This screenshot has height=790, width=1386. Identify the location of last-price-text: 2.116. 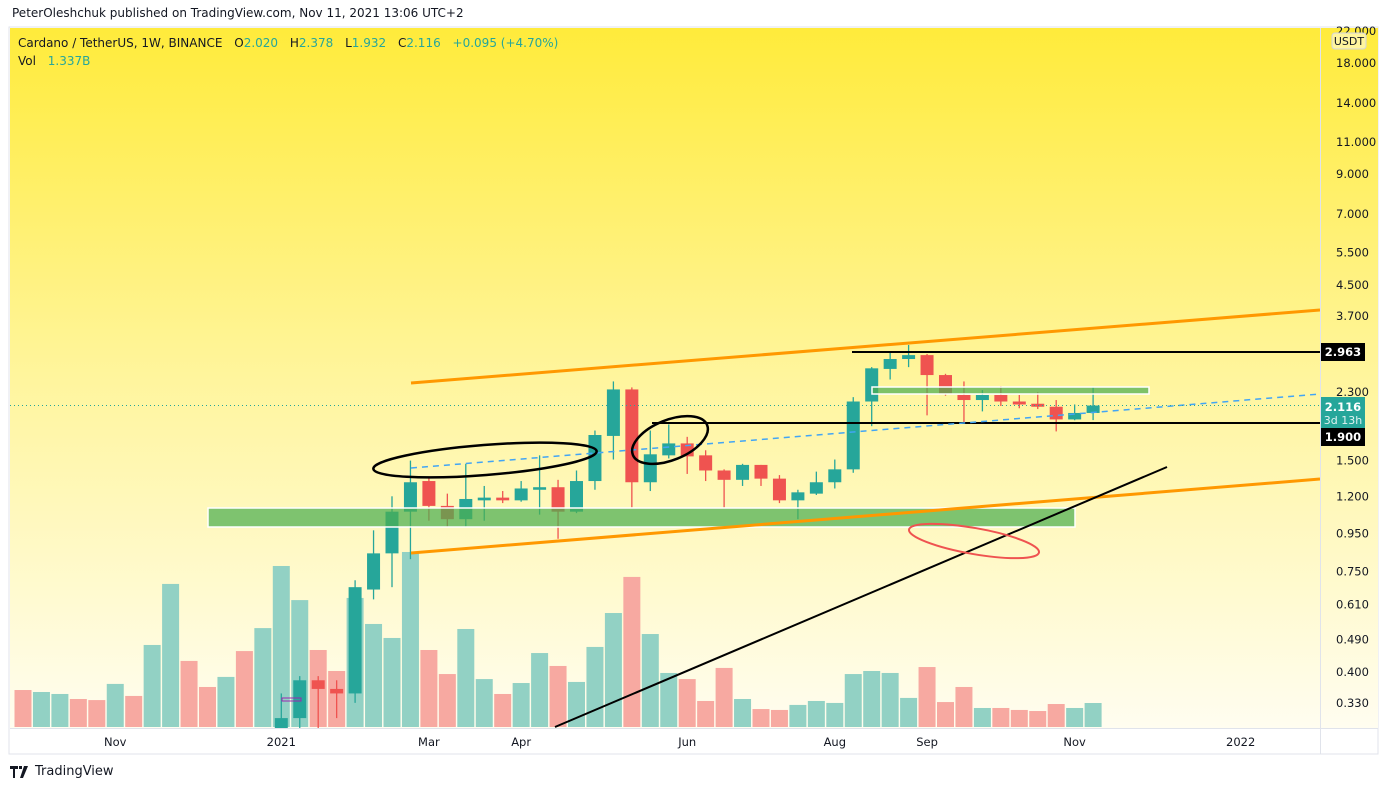
(1343, 407).